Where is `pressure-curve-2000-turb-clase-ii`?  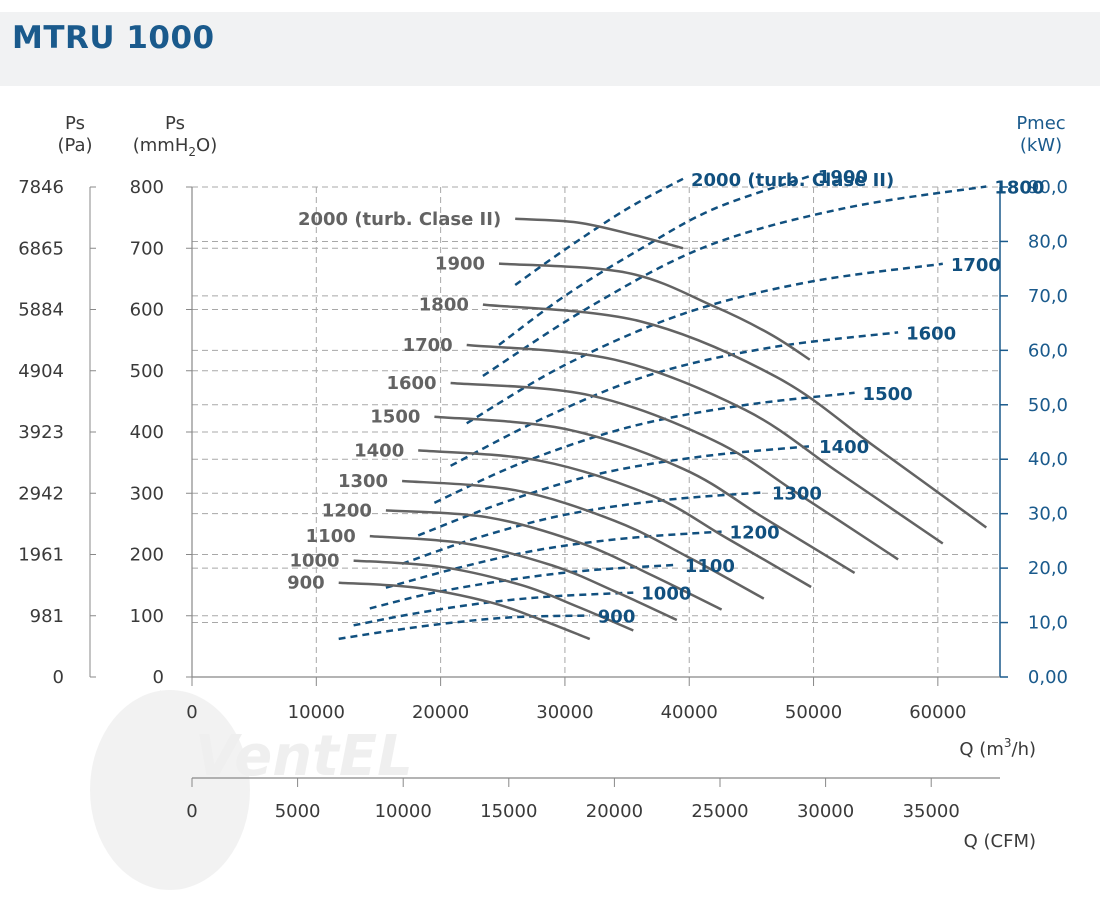
pressure-curve-2000-turb-clase-ii is located at coordinates (599, 233).